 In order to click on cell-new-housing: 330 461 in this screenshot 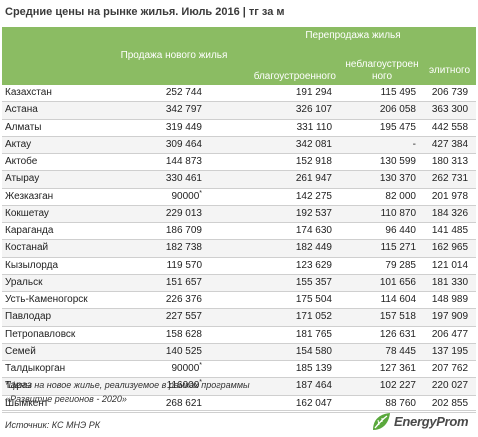, I will do `click(174, 179)`.